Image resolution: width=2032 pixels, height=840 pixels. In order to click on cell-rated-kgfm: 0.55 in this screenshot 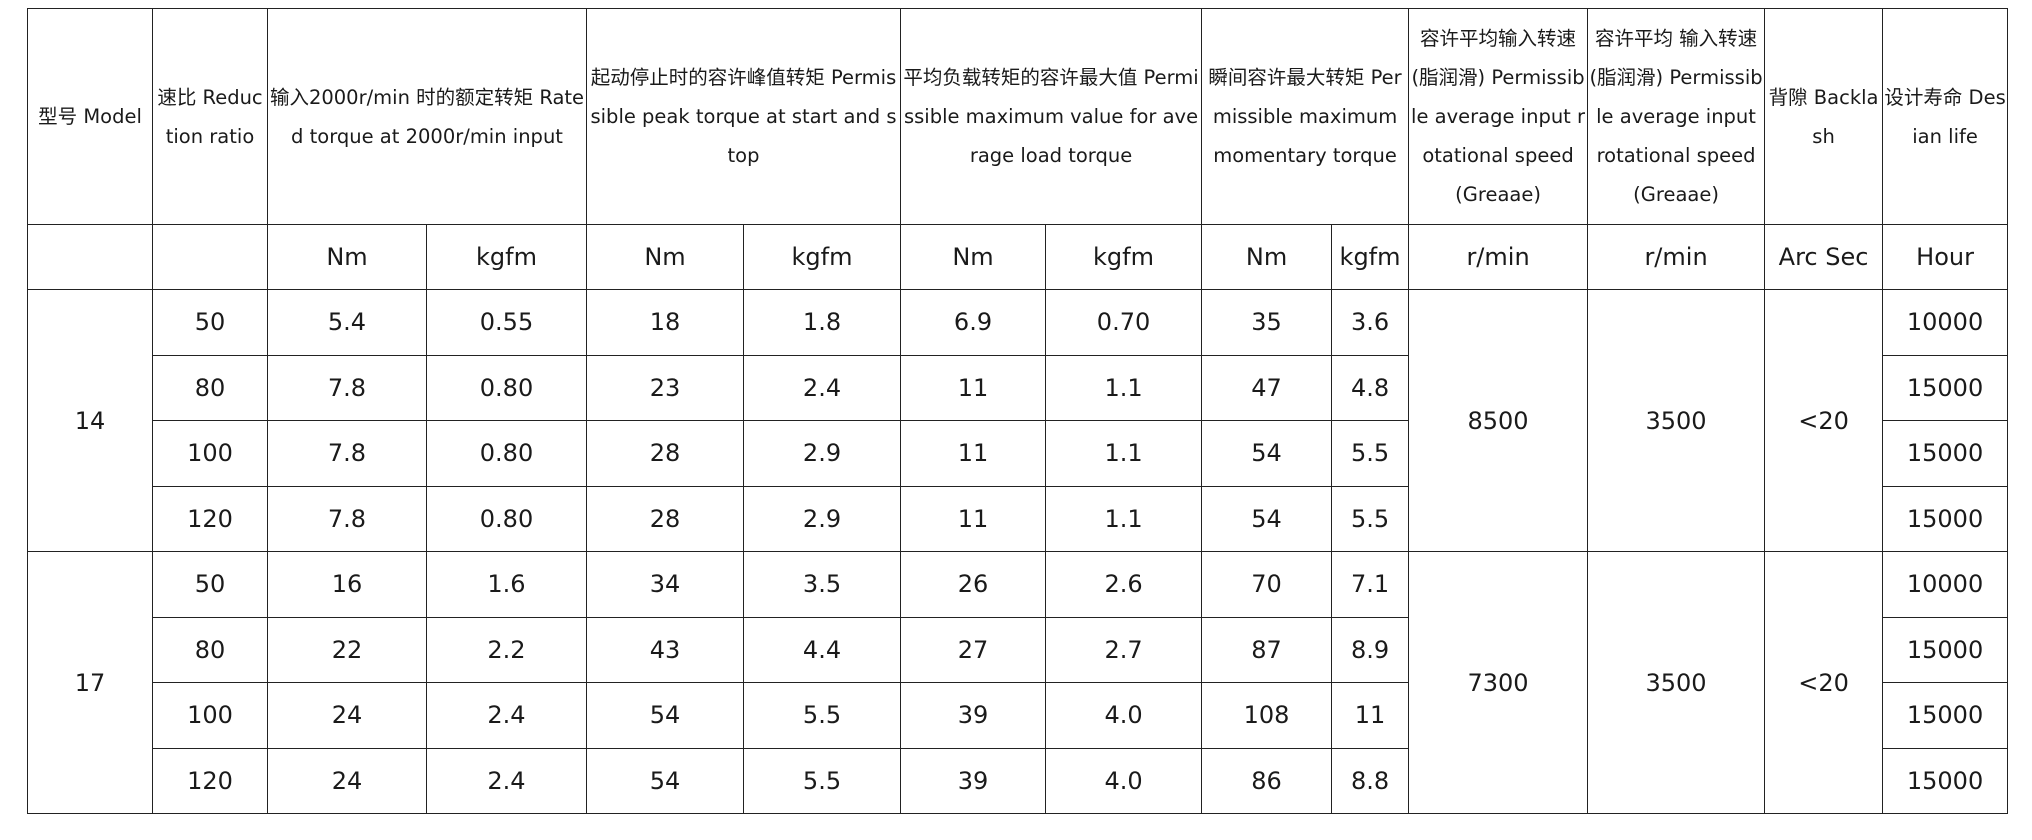, I will do `click(506, 322)`.